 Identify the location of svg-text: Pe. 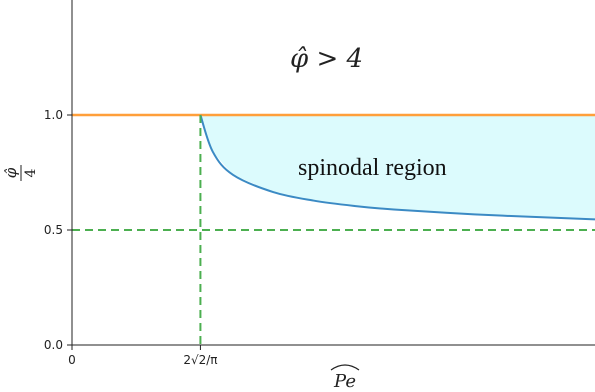
(344, 381).